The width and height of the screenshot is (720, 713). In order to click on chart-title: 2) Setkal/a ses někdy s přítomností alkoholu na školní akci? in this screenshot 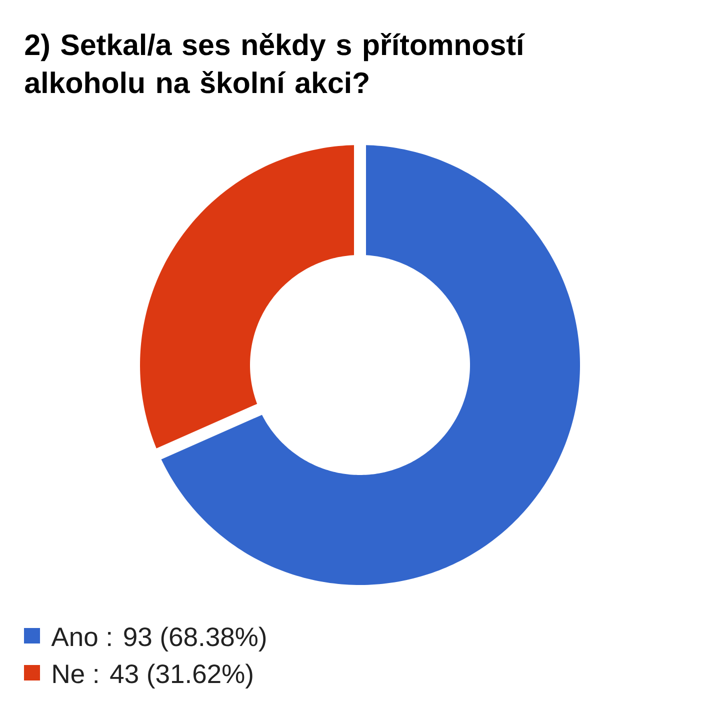, I will do `click(275, 63)`.